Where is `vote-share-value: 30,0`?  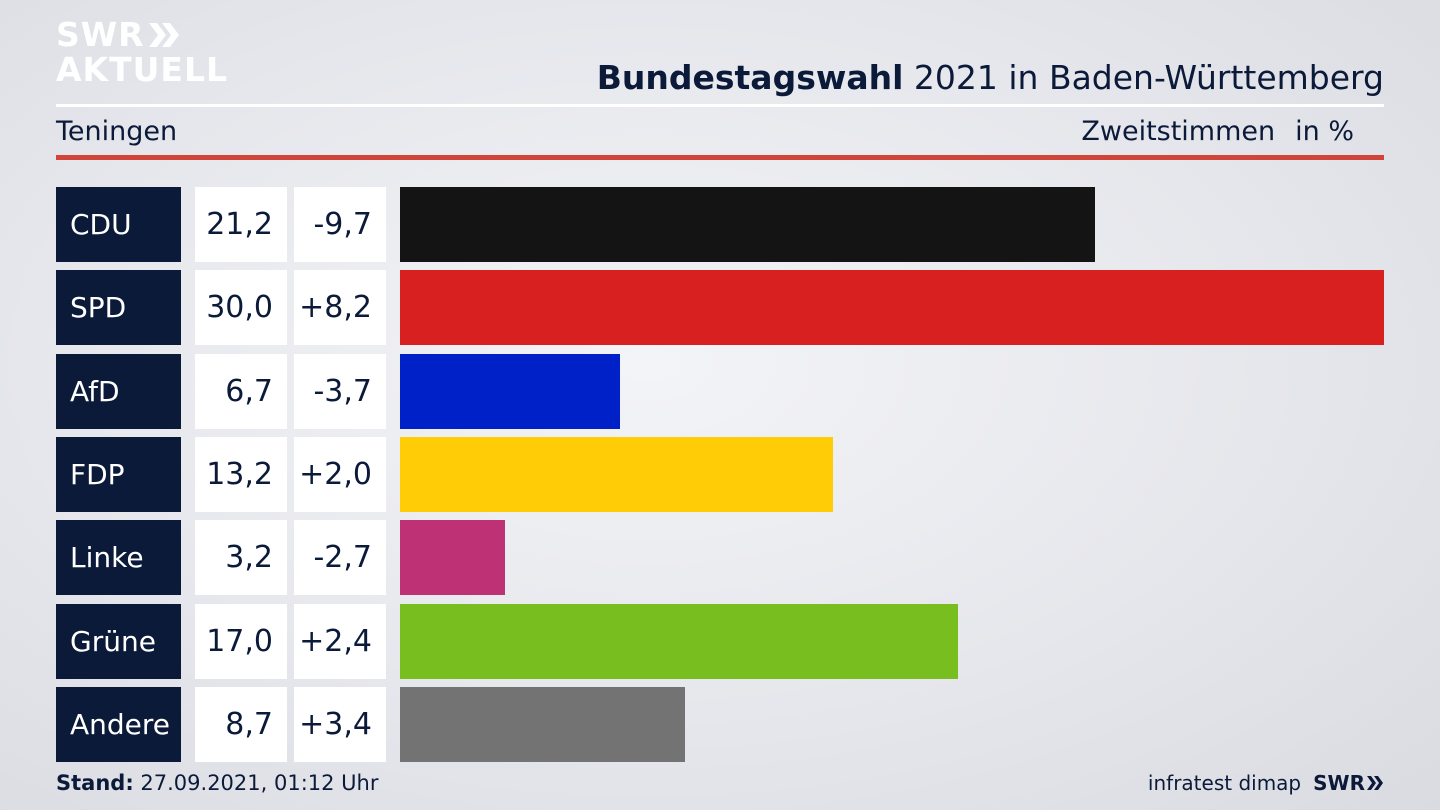
vote-share-value: 30,0 is located at coordinates (241, 307).